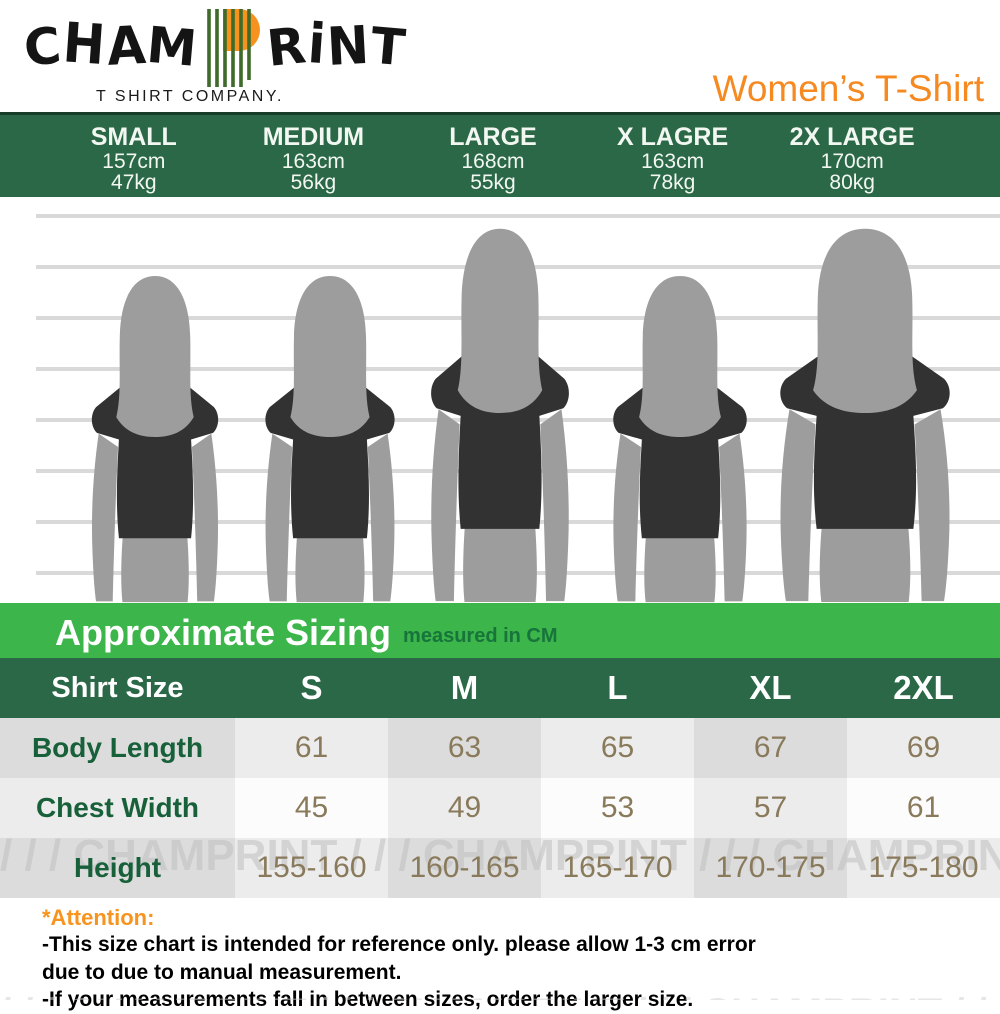 The image size is (1000, 1014). Describe the element at coordinates (464, 867) in the screenshot. I see `height-m: 160-165` at that location.